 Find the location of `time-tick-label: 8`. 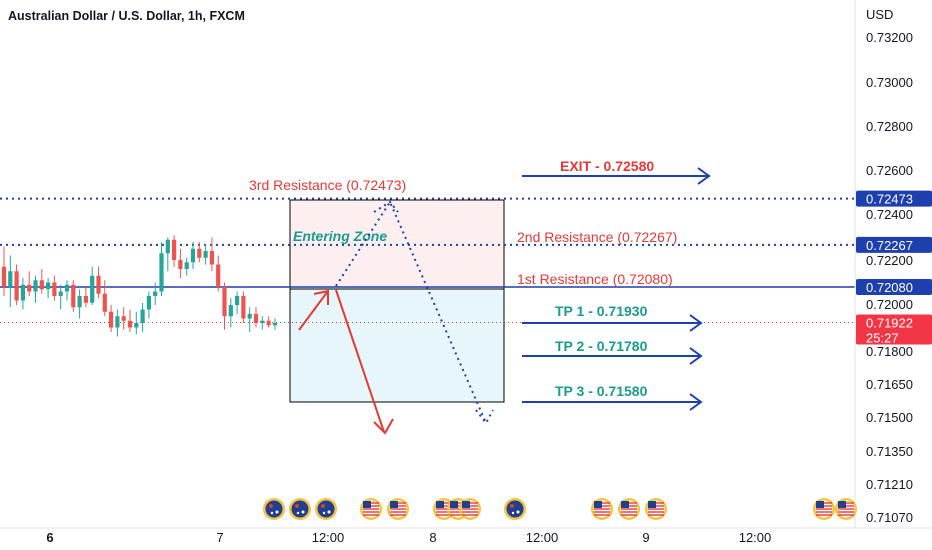

time-tick-label: 8 is located at coordinates (432, 537).